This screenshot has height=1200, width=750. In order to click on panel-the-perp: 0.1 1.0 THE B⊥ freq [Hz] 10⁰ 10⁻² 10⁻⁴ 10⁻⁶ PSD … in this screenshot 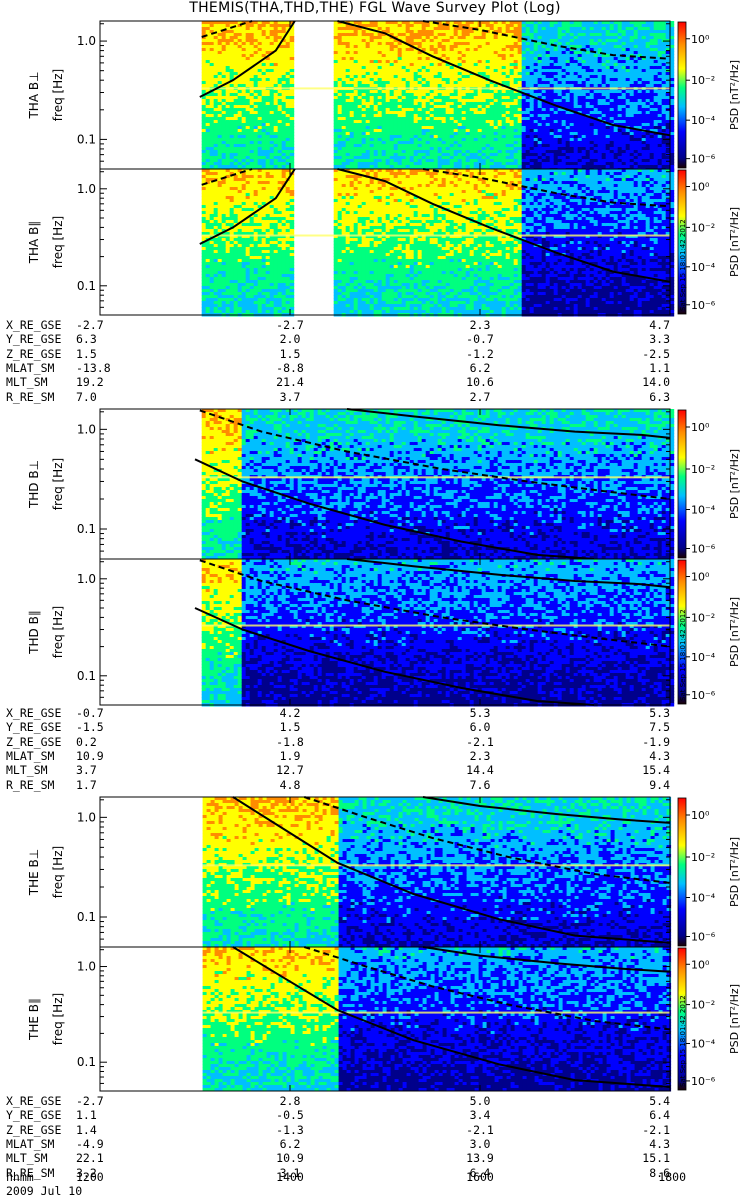, I will do `click(384, 872)`.